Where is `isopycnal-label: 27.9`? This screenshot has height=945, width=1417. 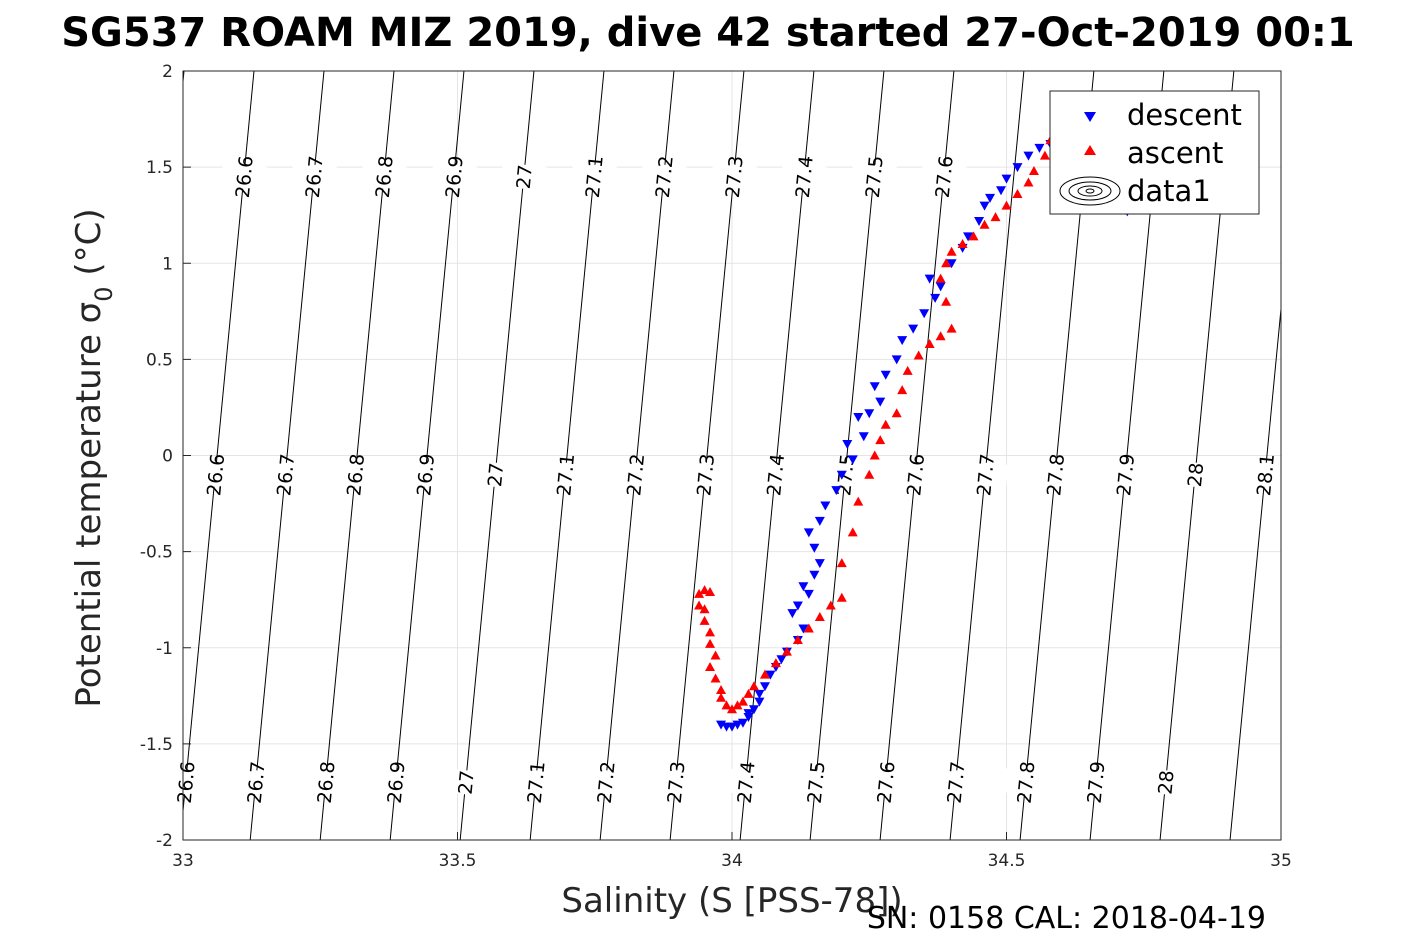 isopycnal-label: 27.9 is located at coordinates (1097, 782).